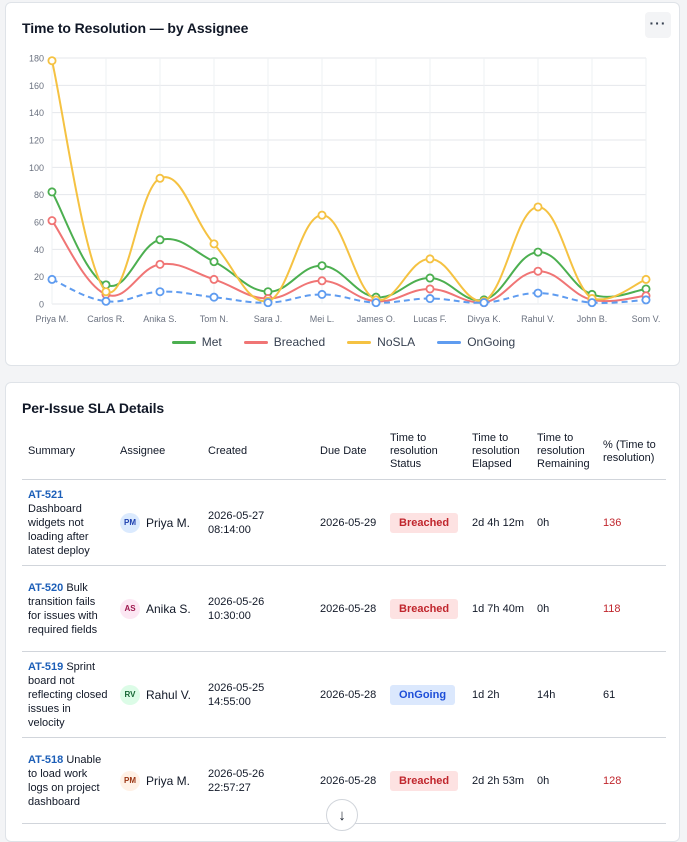 This screenshot has height=842, width=687. I want to click on chart-legend: Met Breached NoSLA OnGoing, so click(343, 342).